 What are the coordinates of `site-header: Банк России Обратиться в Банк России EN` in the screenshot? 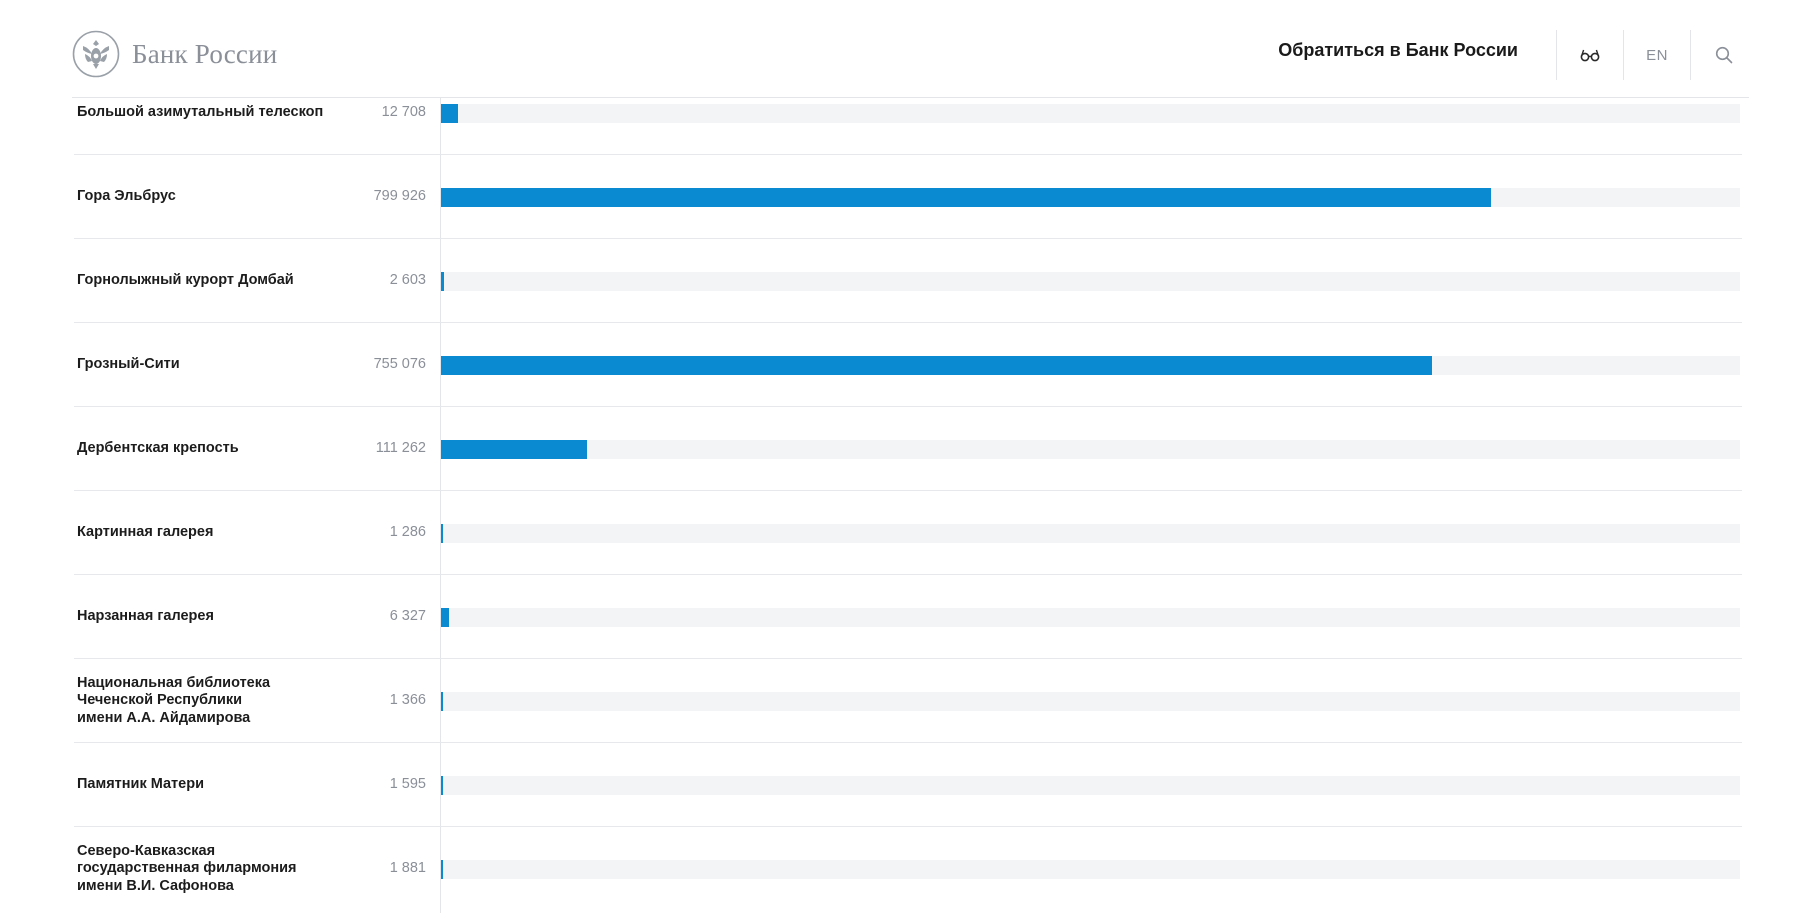 It's located at (902, 49).